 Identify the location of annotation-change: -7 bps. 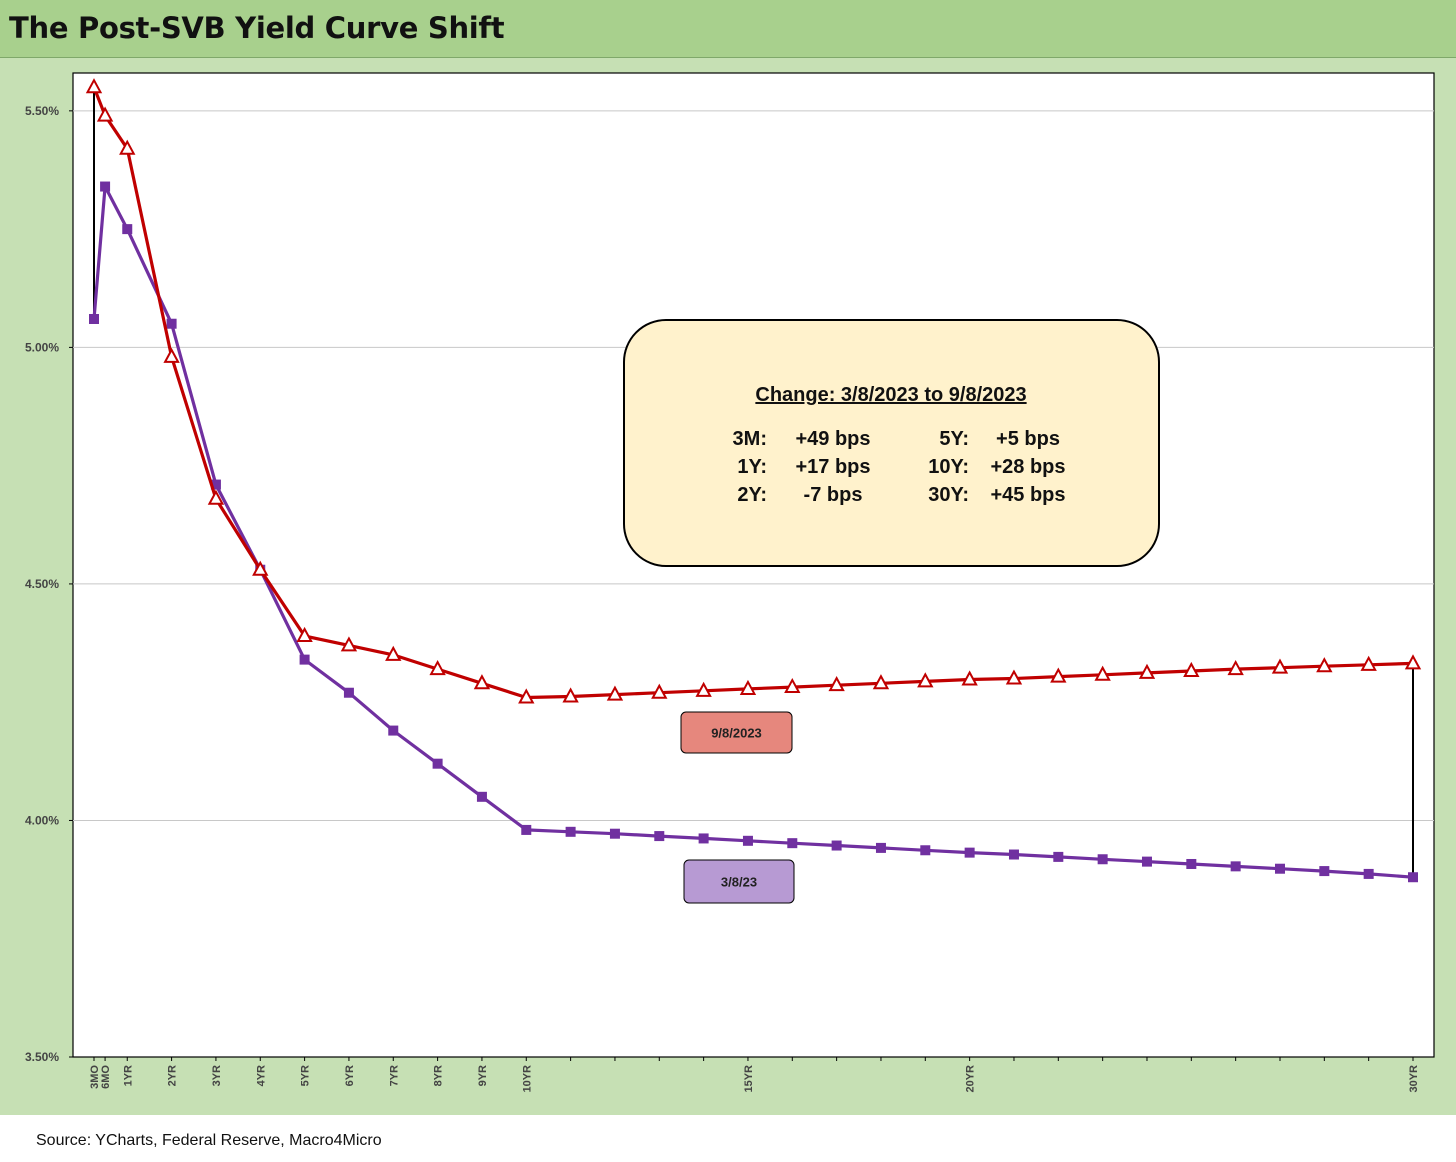
(833, 495).